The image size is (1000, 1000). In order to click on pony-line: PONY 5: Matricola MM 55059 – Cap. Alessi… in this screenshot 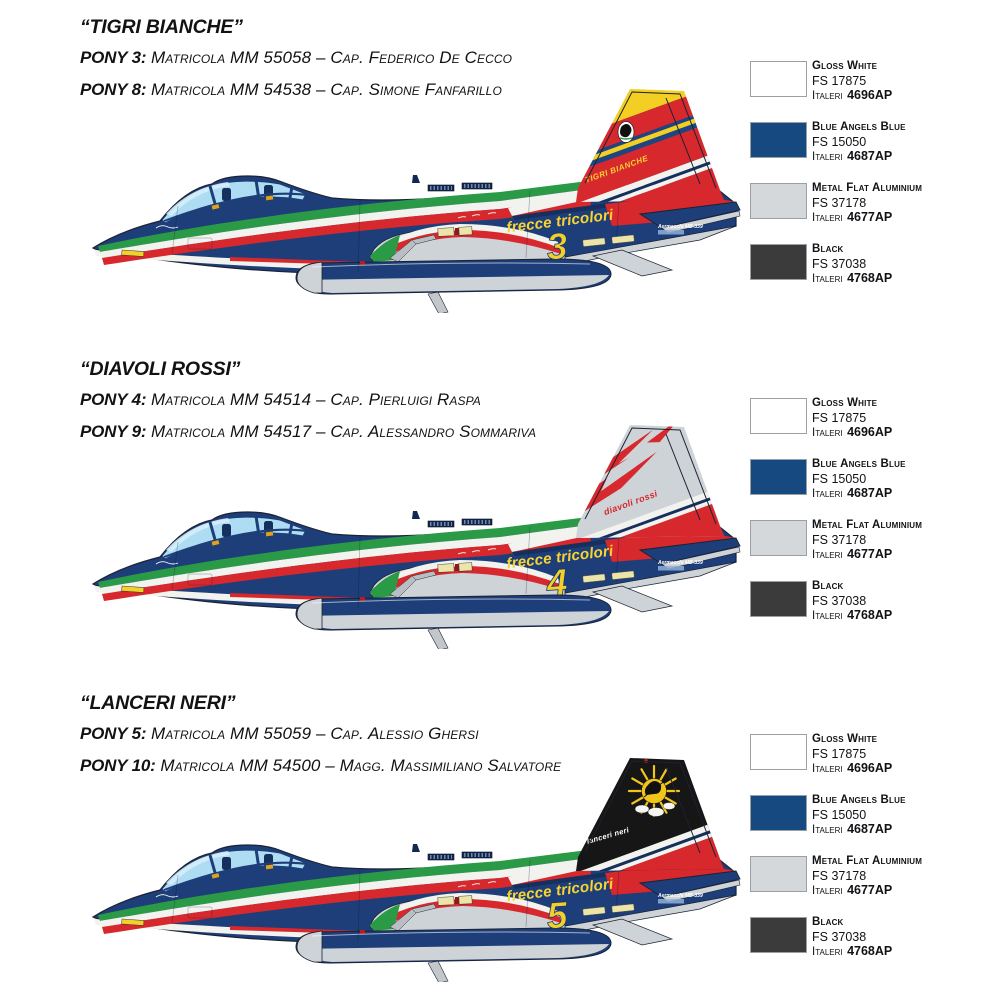, I will do `click(320, 734)`.